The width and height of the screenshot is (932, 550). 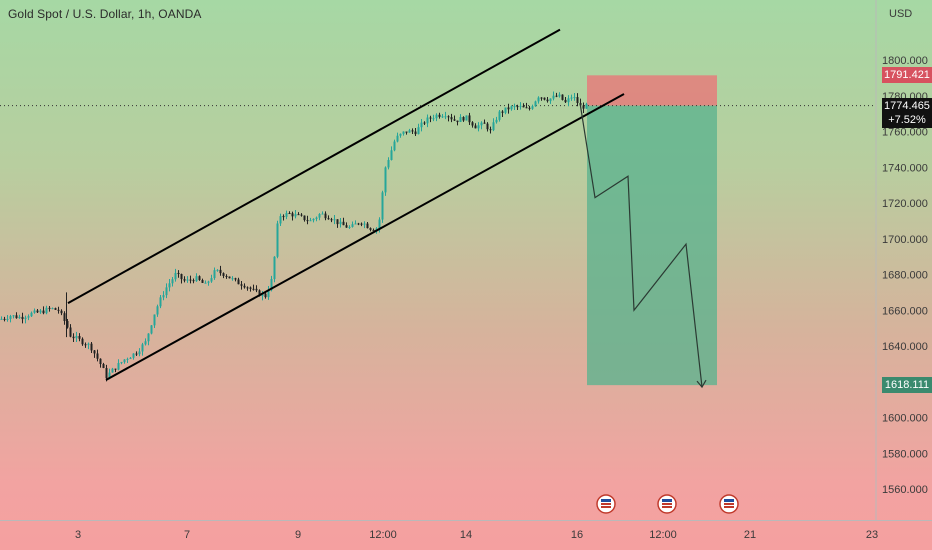 What do you see at coordinates (187, 535) in the screenshot?
I see `time-tick-label: 7` at bounding box center [187, 535].